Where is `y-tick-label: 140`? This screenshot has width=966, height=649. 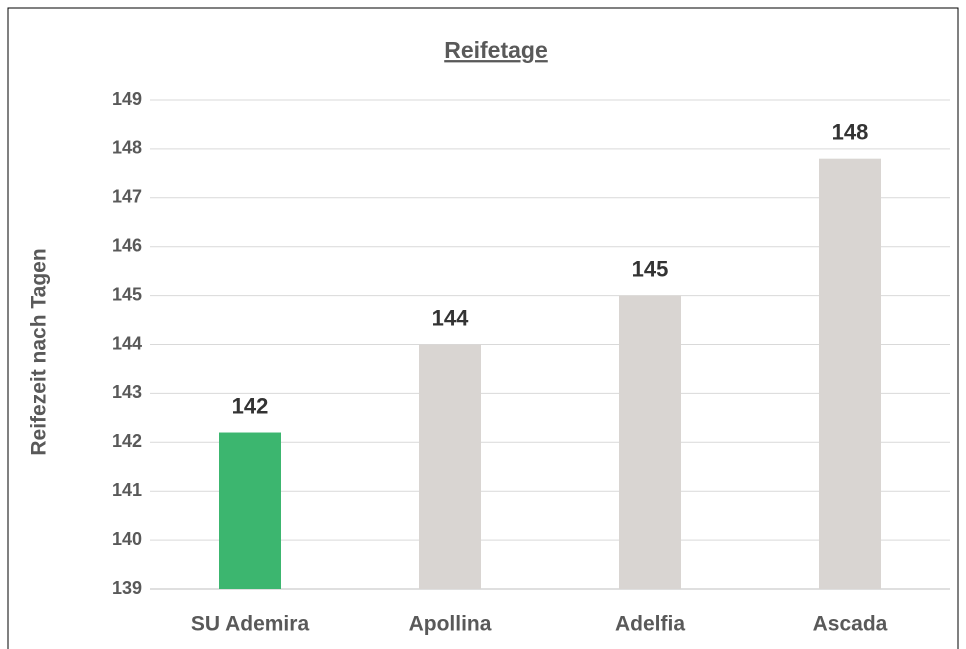 y-tick-label: 140 is located at coordinates (127, 539).